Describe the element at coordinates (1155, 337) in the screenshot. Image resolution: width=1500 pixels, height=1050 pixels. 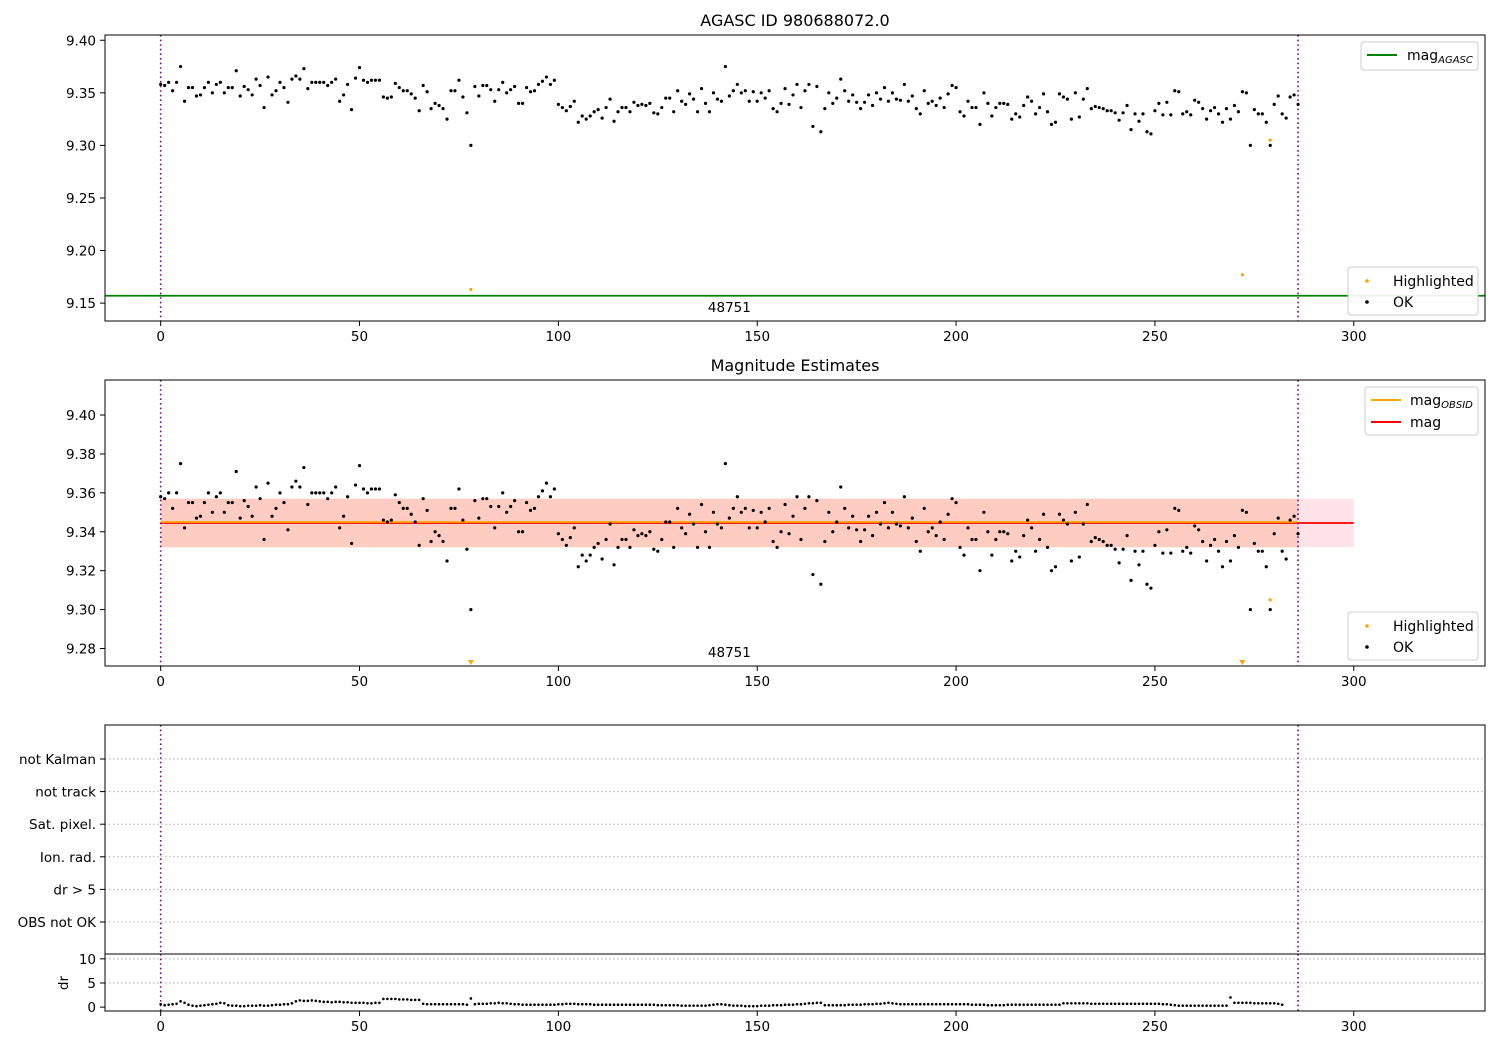
I see `x-tick-label: 250` at that location.